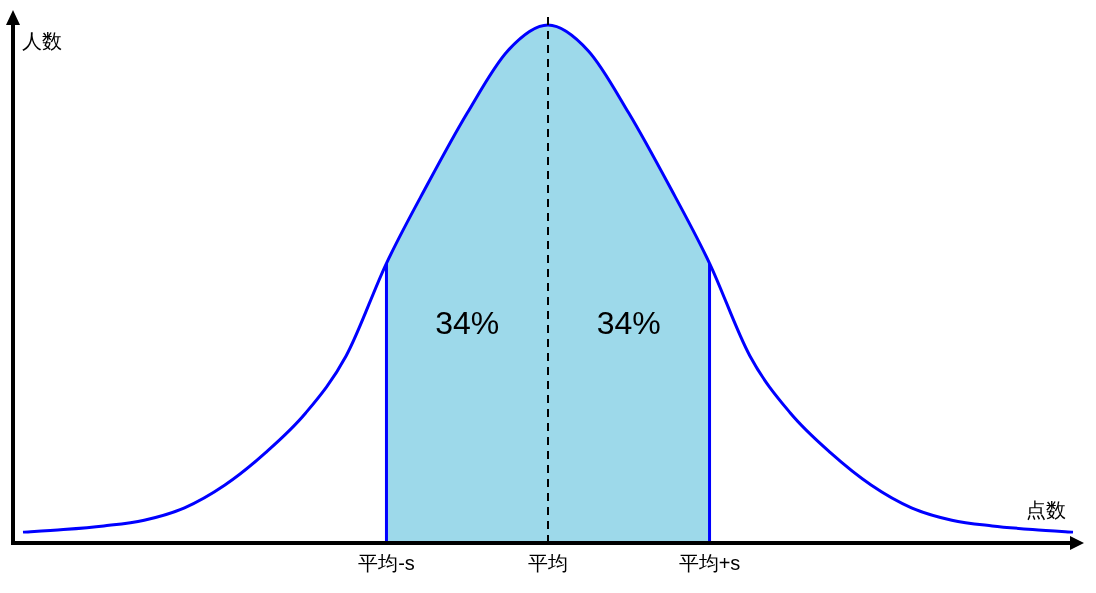 The height and width of the screenshot is (593, 1096). Describe the element at coordinates (386, 563) in the screenshot. I see `x-tick-label: 平均-s` at that location.